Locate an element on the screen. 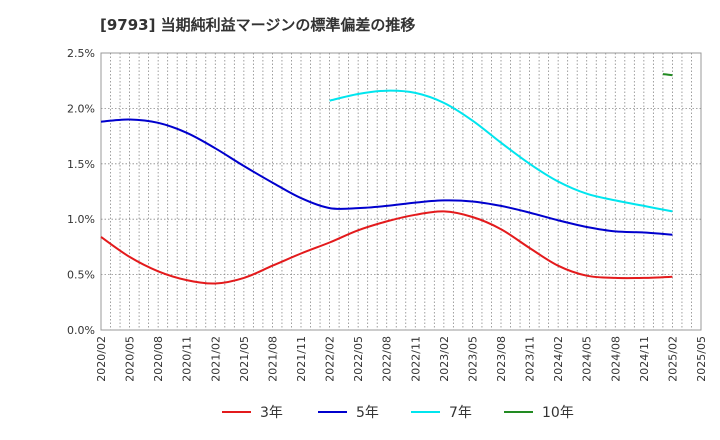 This screenshot has height=440, width=720. y-tick-label: 2.0% is located at coordinates (81, 108).